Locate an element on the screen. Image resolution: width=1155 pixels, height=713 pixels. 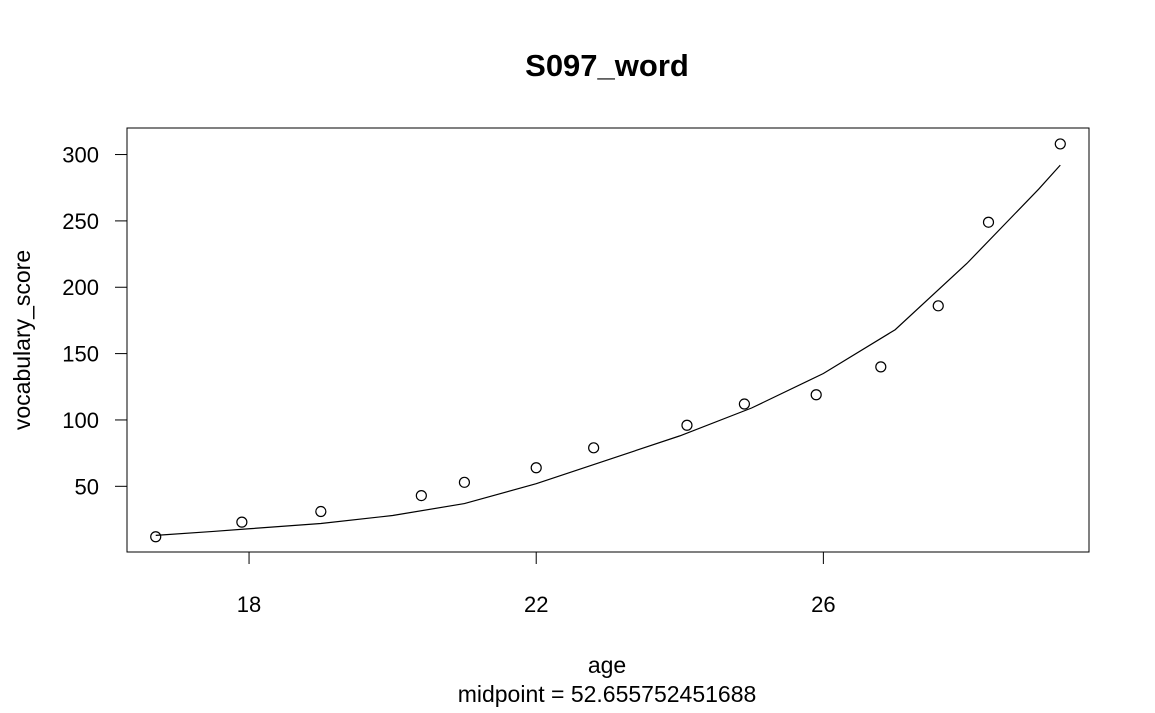
x-tick-label: 26 is located at coordinates (823, 604).